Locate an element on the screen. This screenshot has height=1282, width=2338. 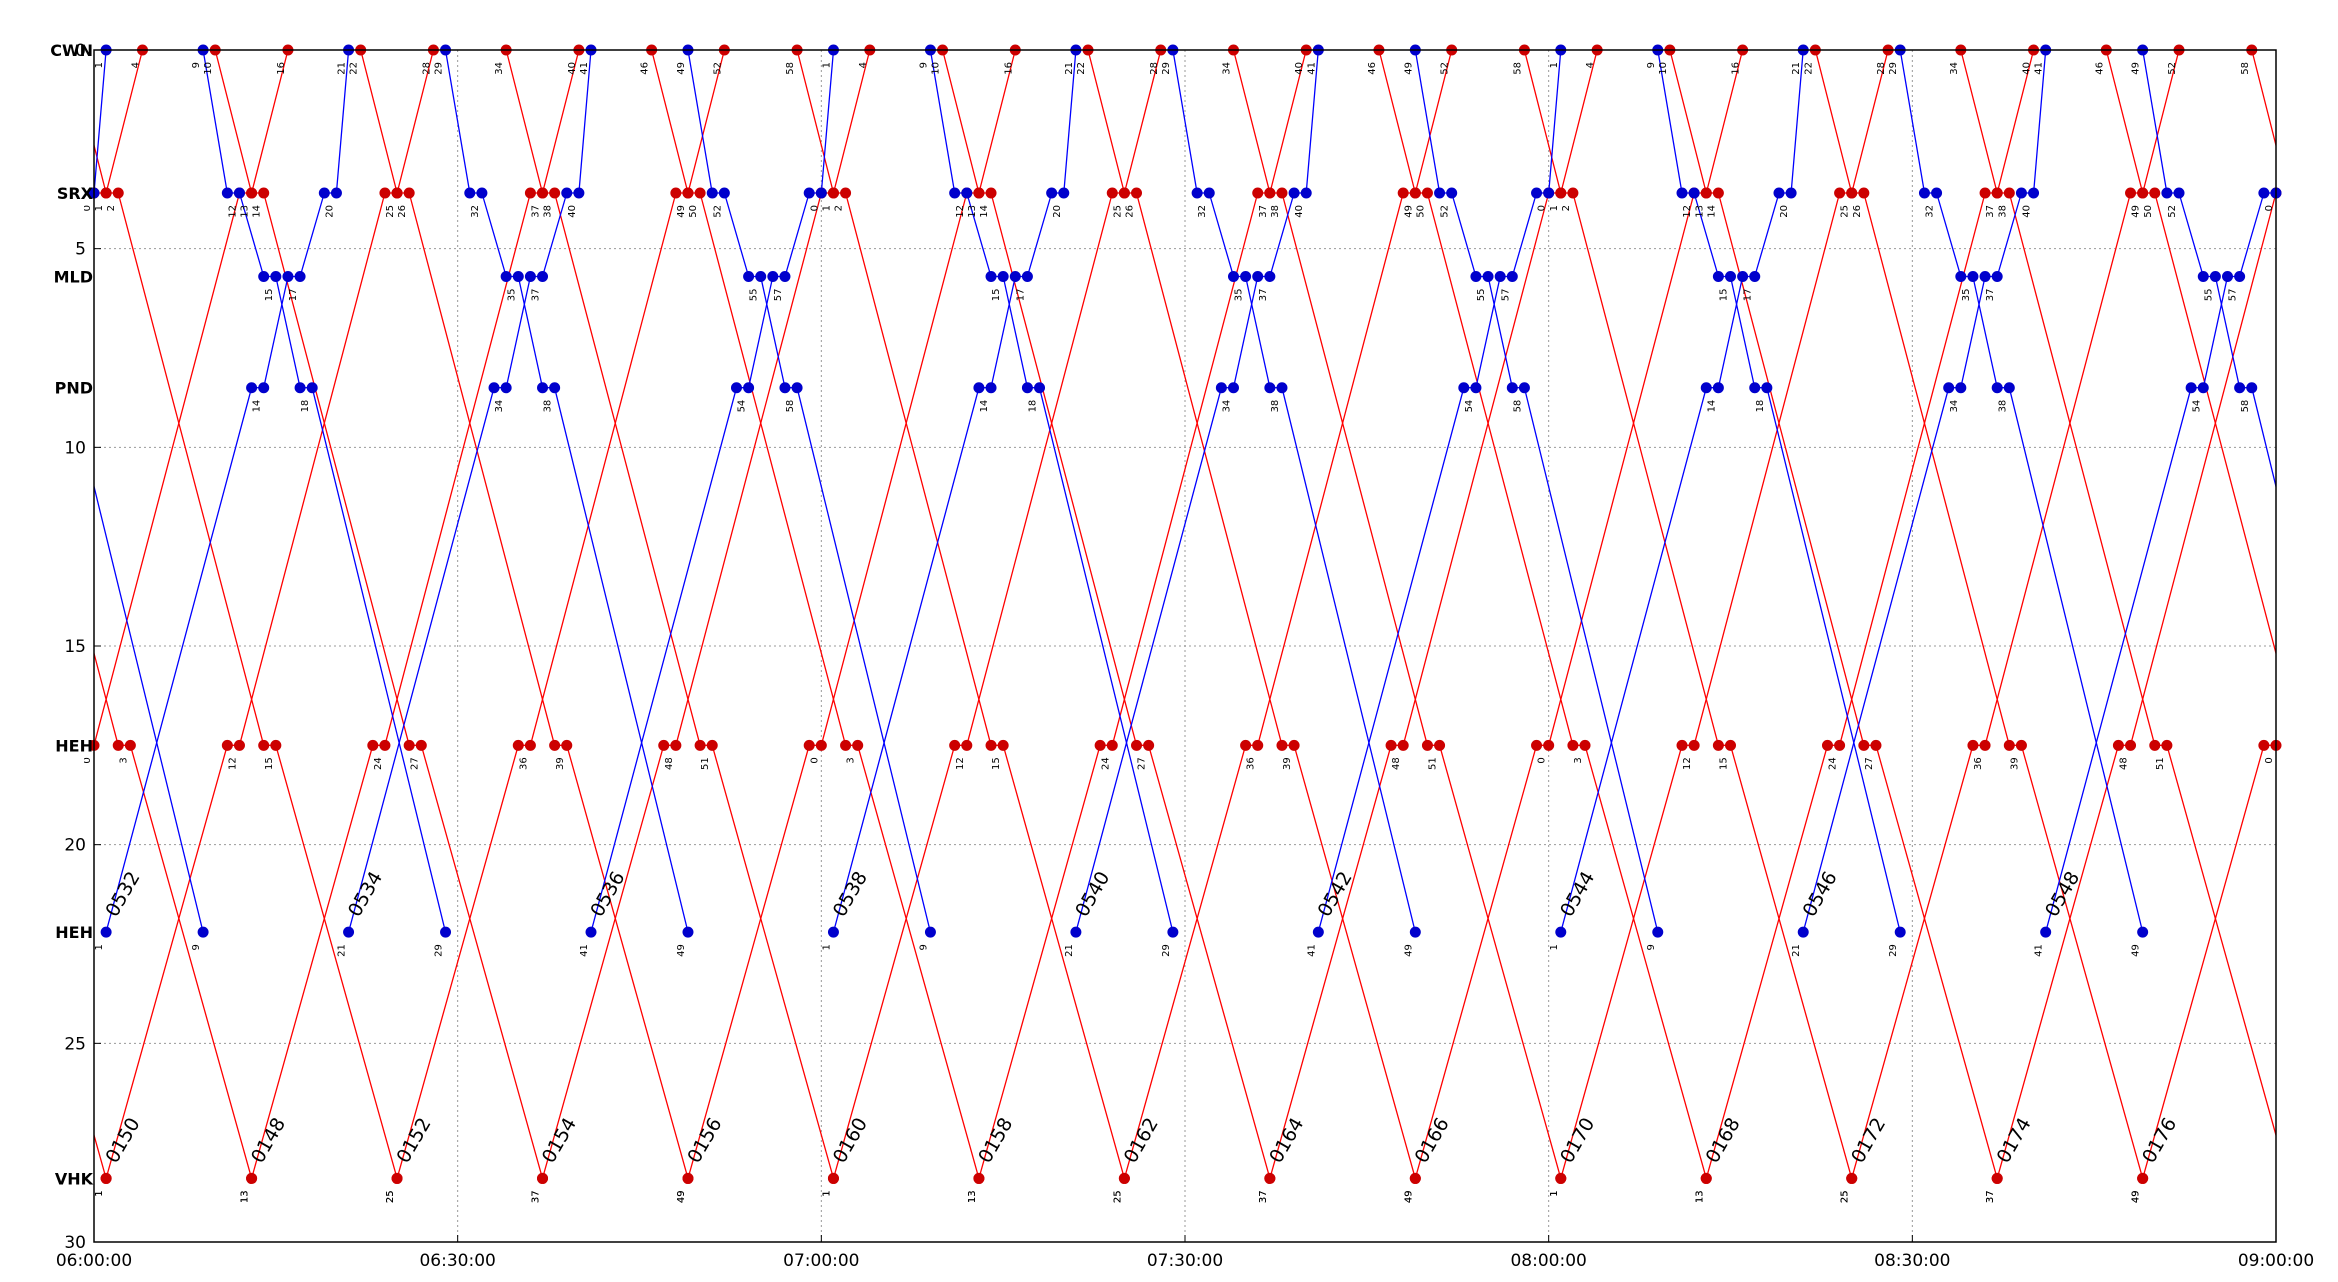
train-id-label: 0166 is located at coordinates (1432, 1140).